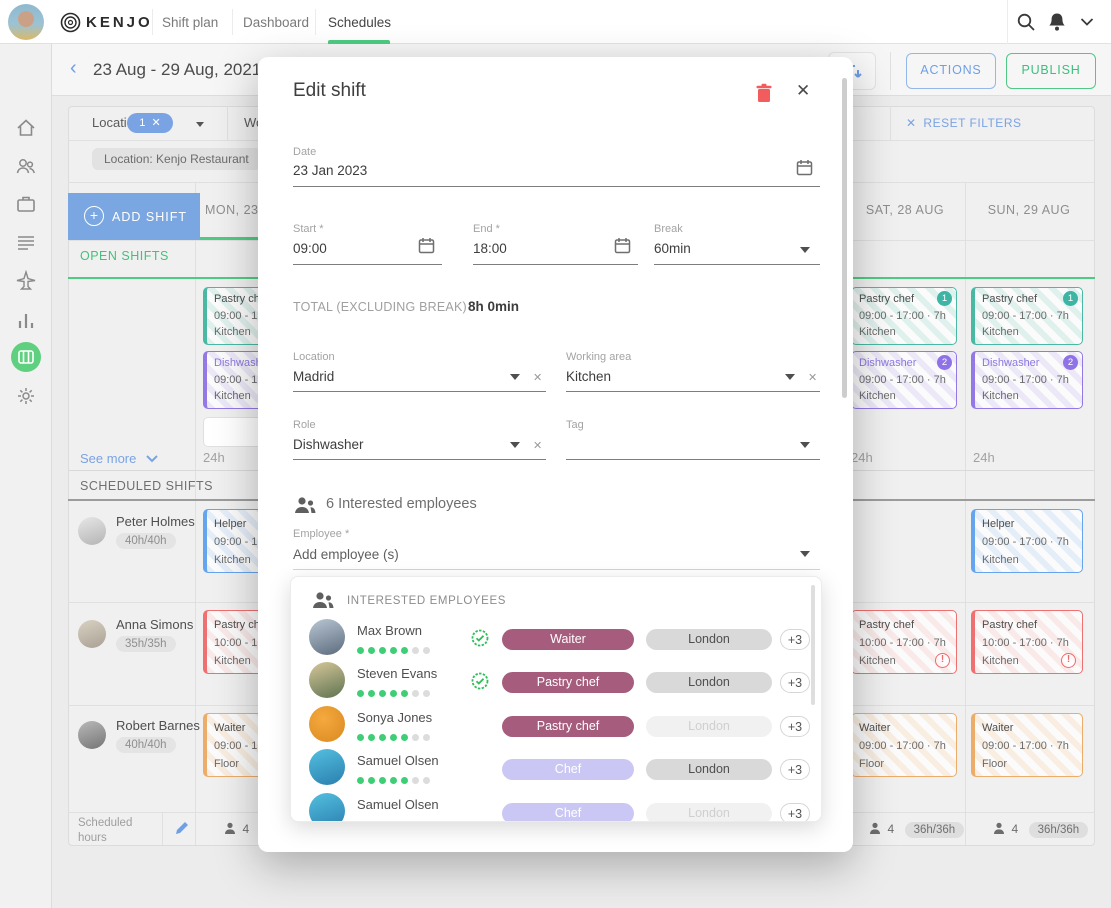  Describe the element at coordinates (328, 444) in the screenshot. I see `role-field-value: Dishwasher` at that location.